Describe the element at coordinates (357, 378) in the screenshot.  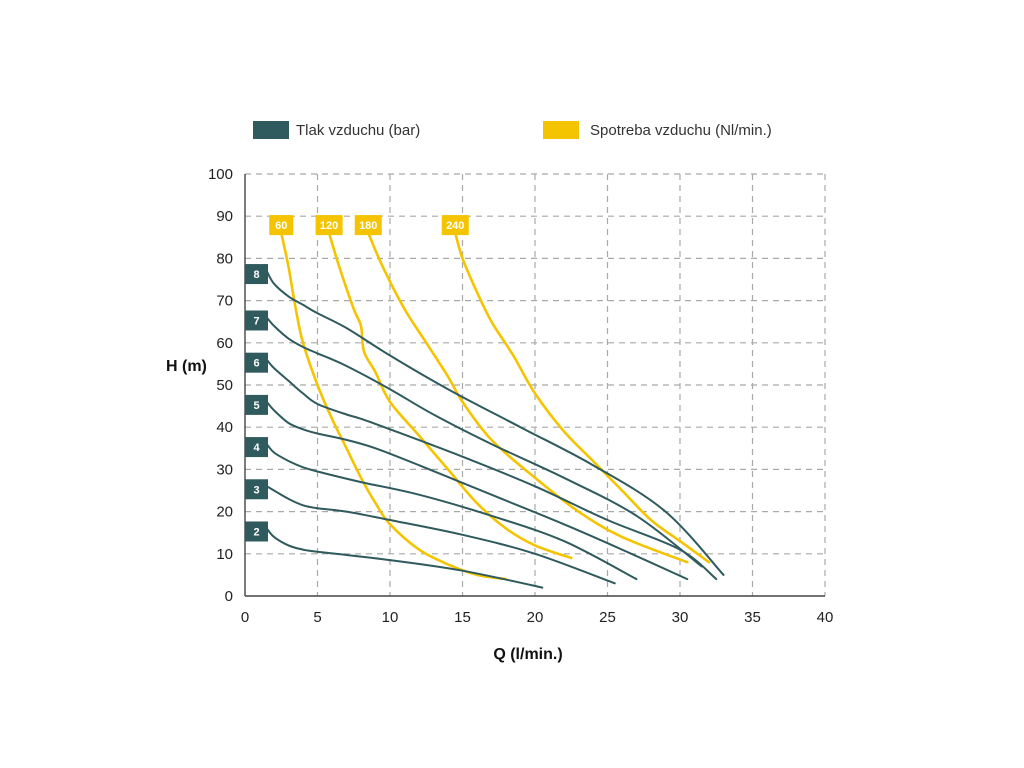
I see `curve-labels: 60 120 180 240 2 3 4 5 6 7 8` at that location.